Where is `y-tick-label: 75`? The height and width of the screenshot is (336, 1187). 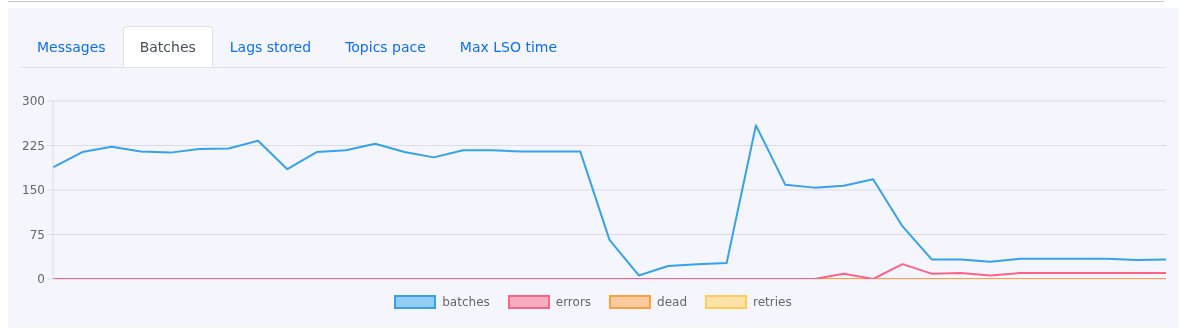 y-tick-label: 75 is located at coordinates (37, 234).